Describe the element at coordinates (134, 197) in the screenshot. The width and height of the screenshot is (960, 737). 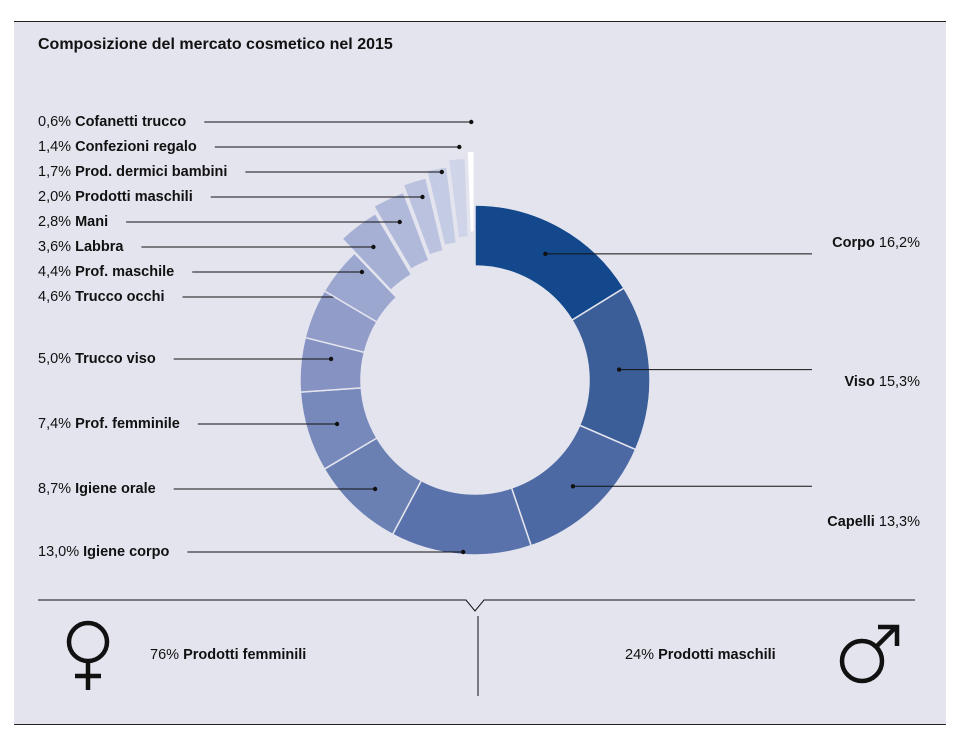
I see `label-name: Prodotti maschili` at that location.